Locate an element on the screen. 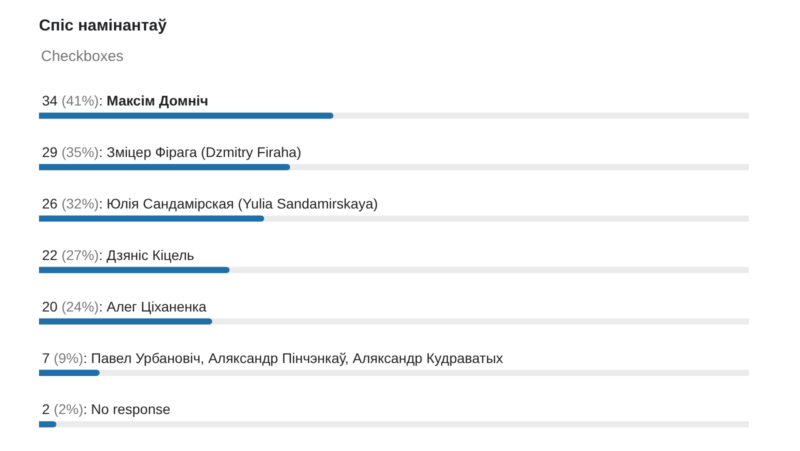 The height and width of the screenshot is (451, 800). y-tick-label: Максім Домніч is located at coordinates (157, 100).